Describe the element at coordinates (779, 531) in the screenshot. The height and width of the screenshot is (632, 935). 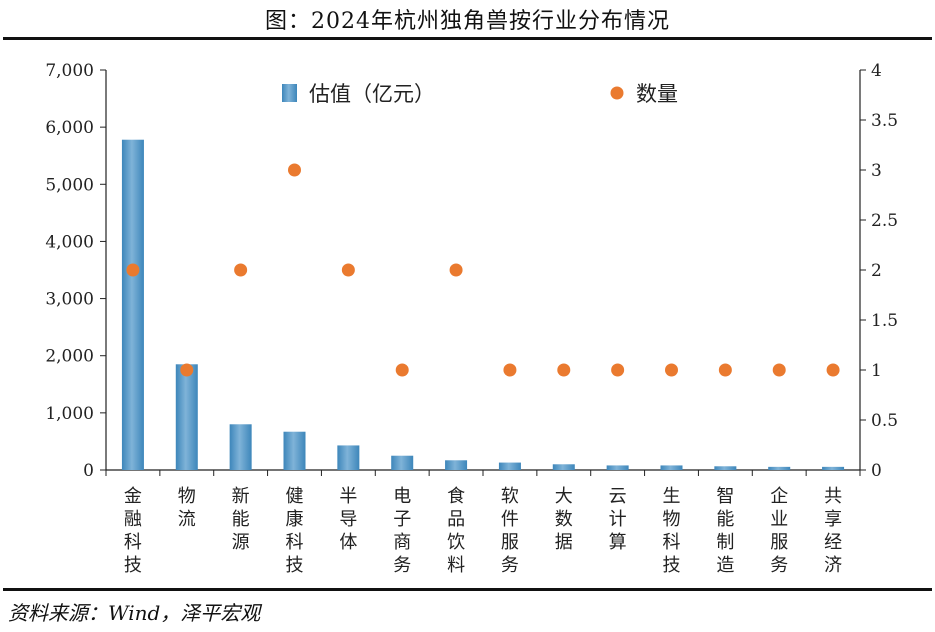
I see `x-tick-label: 企业服务` at that location.